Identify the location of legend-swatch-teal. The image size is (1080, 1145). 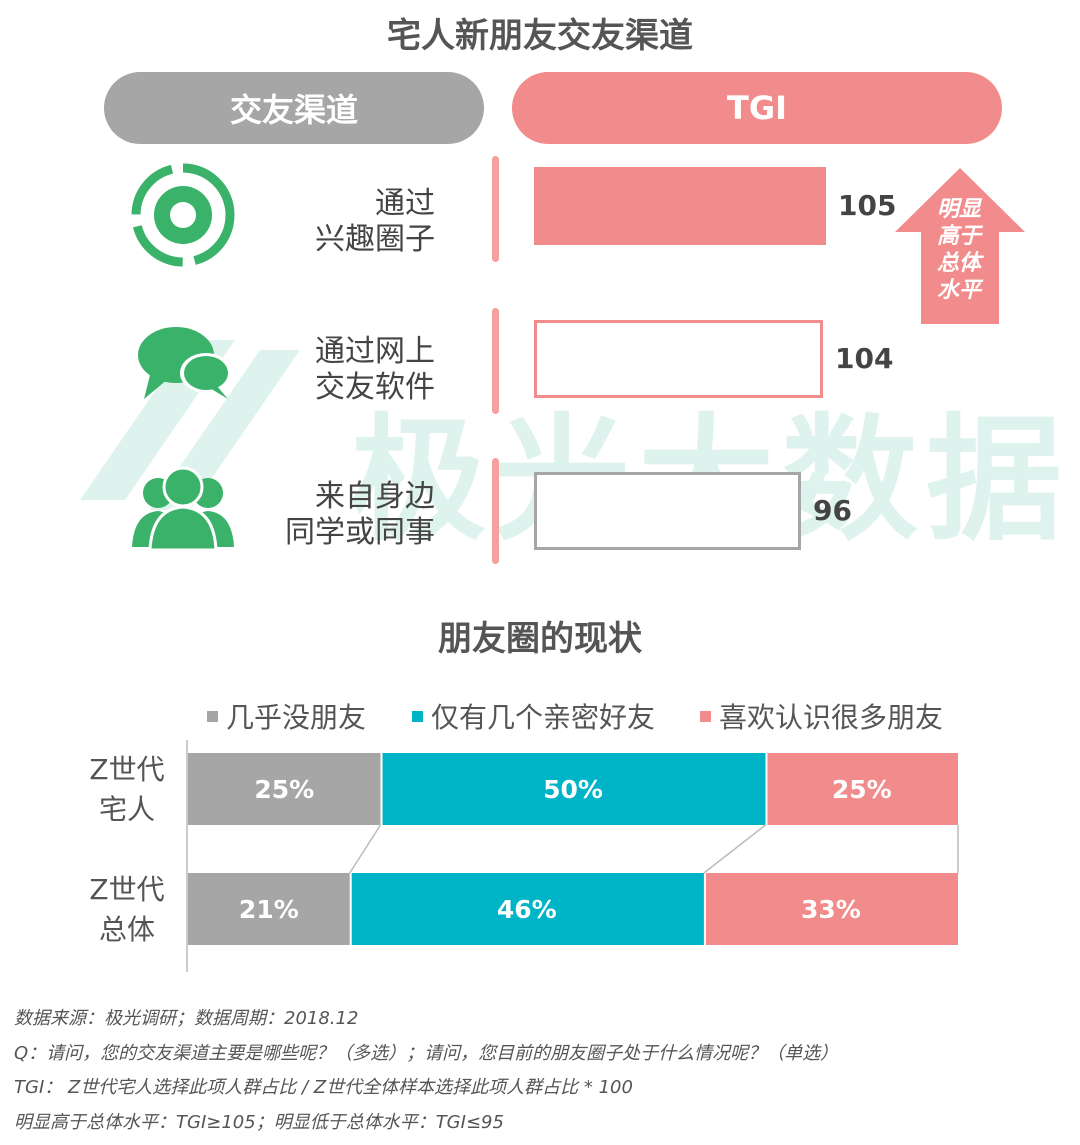
(417, 716).